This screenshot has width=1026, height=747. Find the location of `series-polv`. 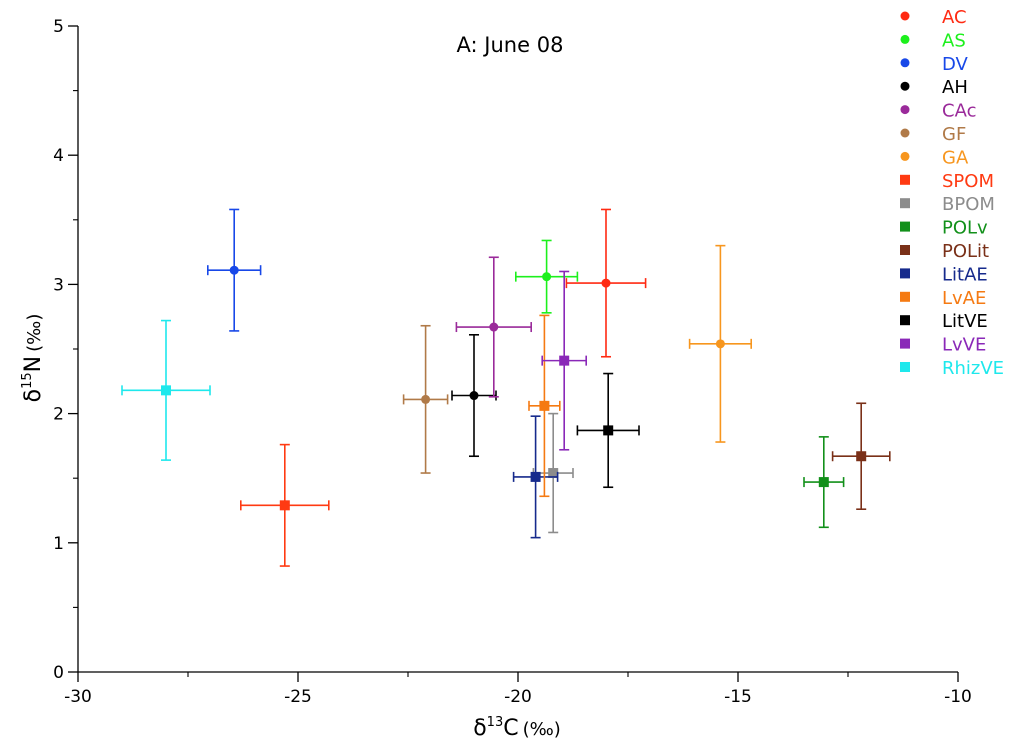

series-polv is located at coordinates (824, 482).